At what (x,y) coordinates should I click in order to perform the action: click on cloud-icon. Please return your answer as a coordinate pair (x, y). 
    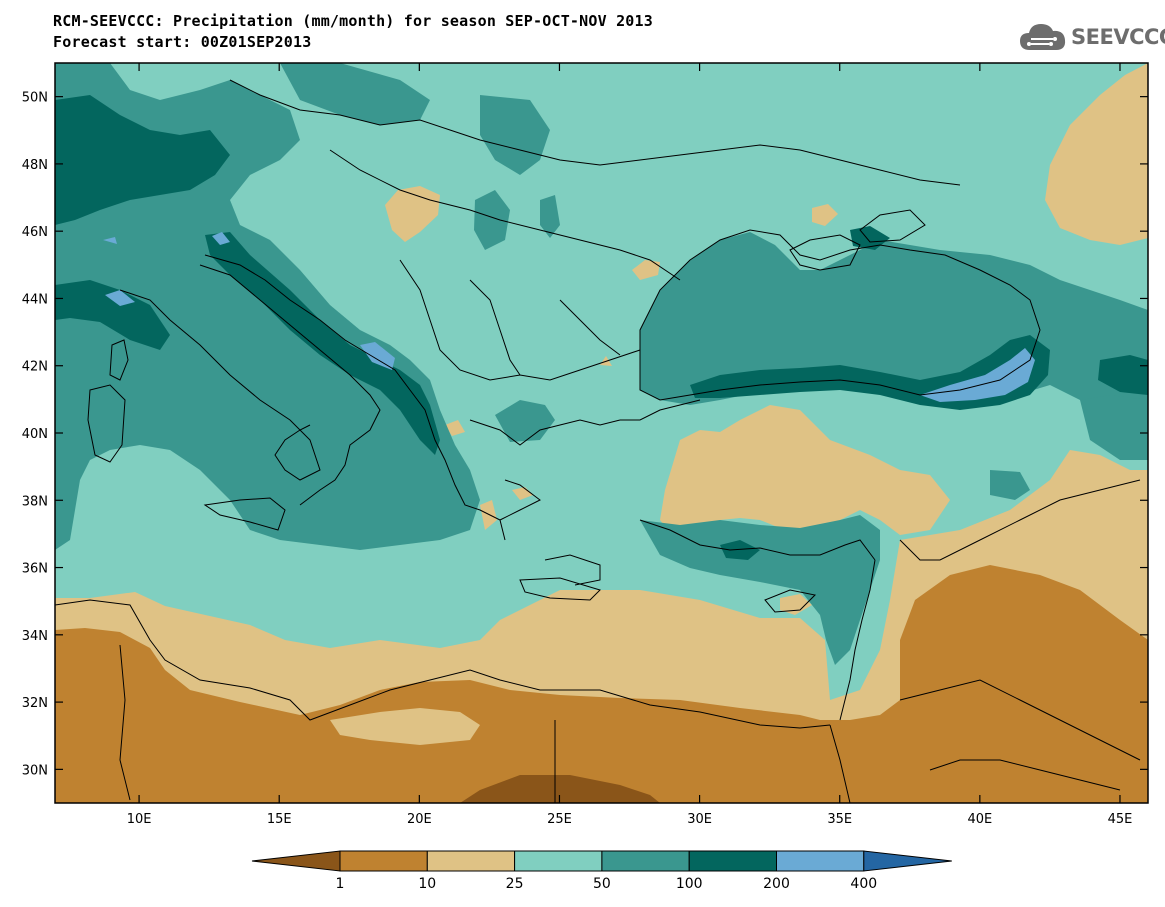
    Looking at the image, I should click on (1043, 37).